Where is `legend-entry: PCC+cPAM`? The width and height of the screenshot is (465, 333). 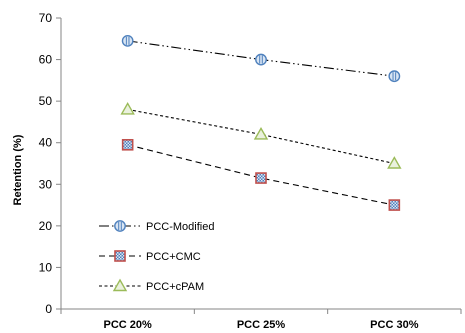
legend-entry: PCC+cPAM is located at coordinates (151, 285).